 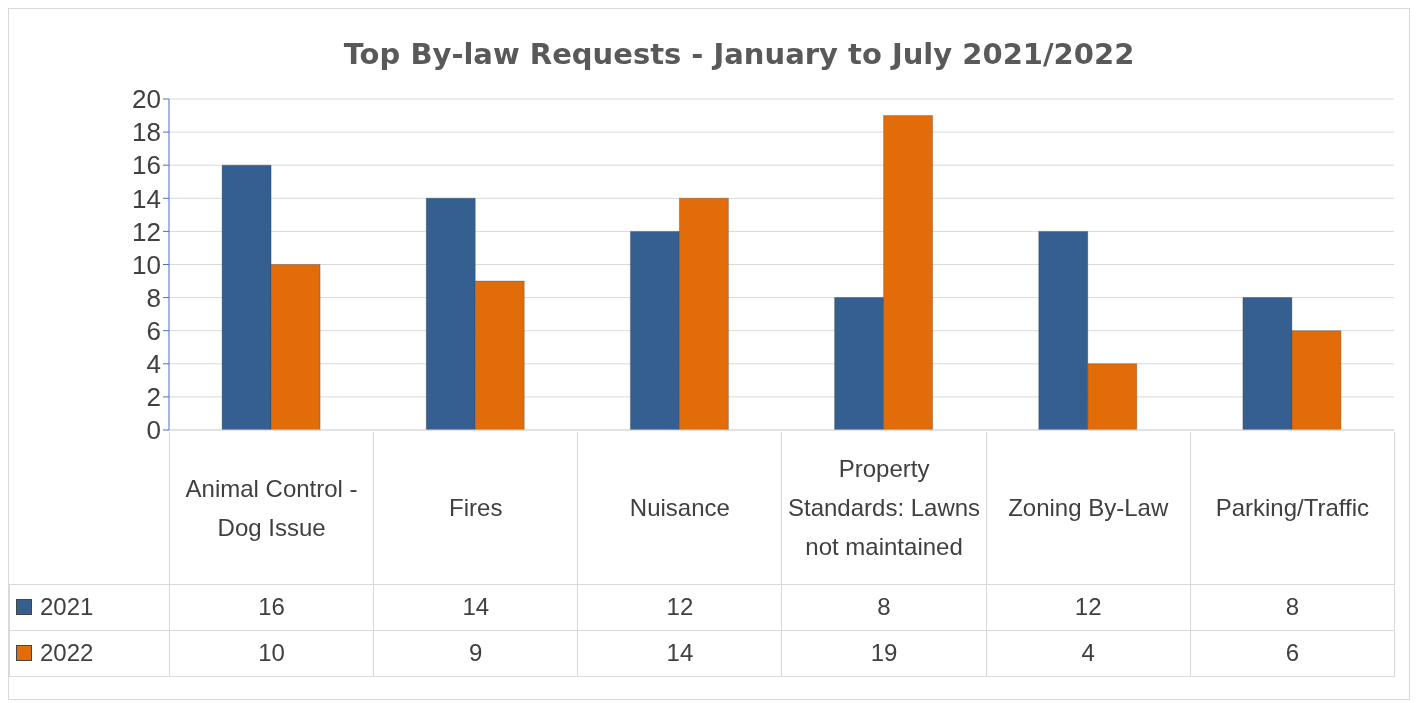 What do you see at coordinates (153, 430) in the screenshot?
I see `y-tick-label: 0` at bounding box center [153, 430].